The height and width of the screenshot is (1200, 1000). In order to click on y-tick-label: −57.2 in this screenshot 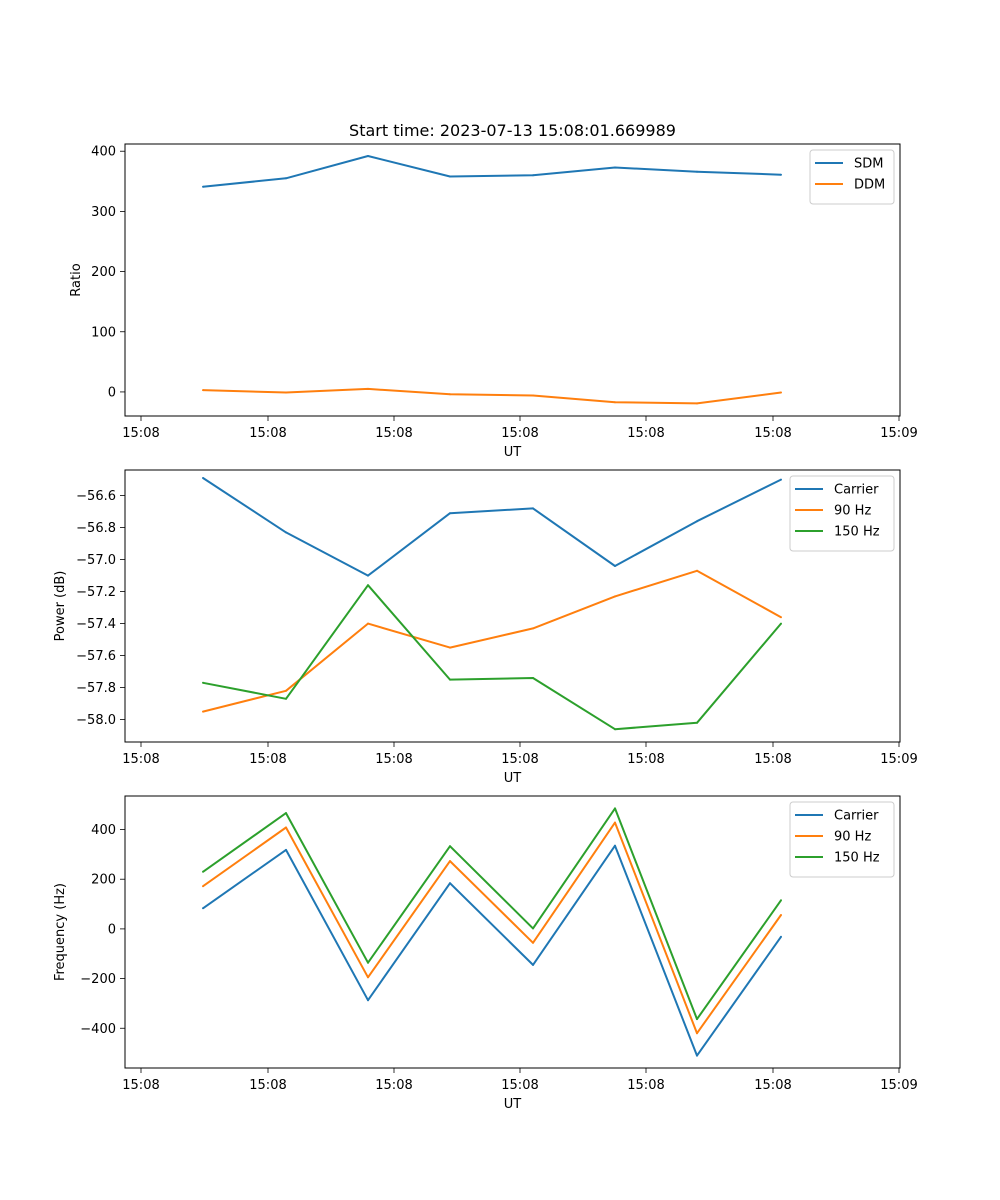, I will do `click(96, 592)`.